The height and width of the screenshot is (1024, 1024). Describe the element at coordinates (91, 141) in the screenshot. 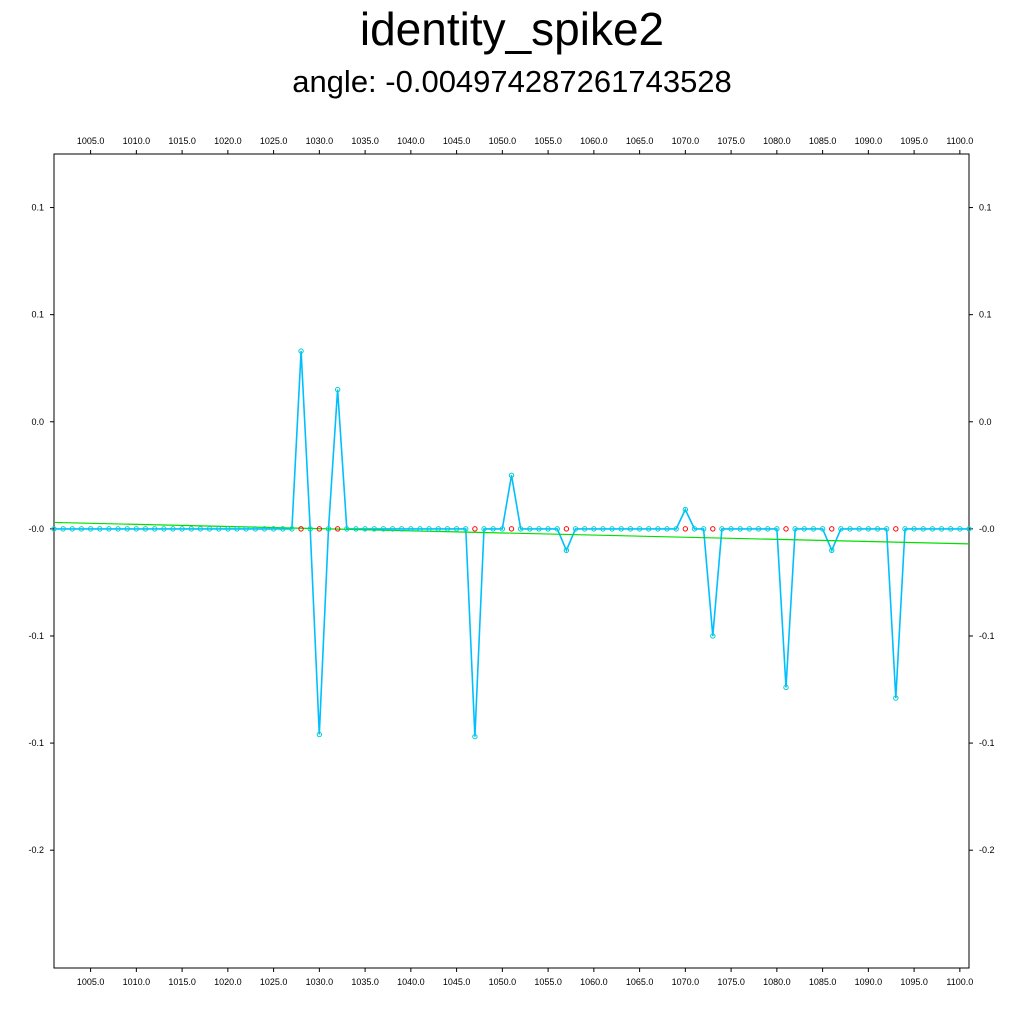

I see `x-tick-label-top: 1005.0` at that location.